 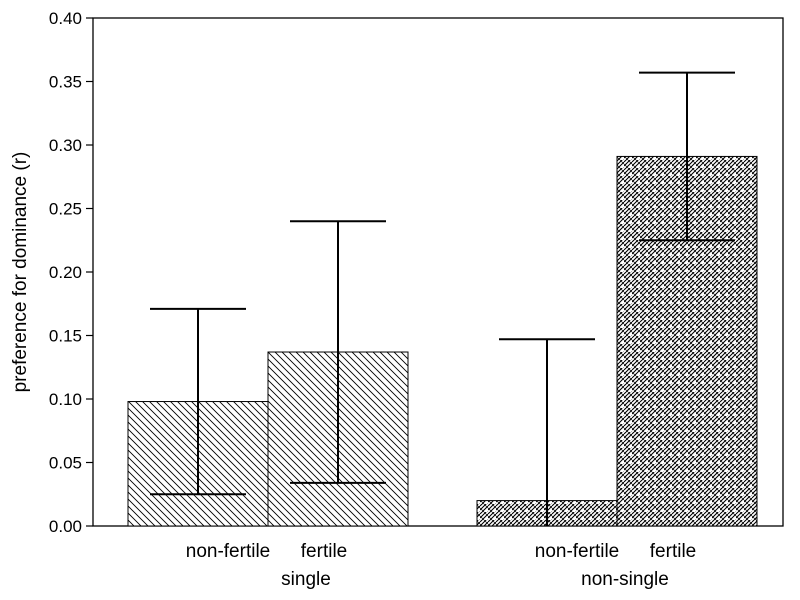 I want to click on y-tick-label: 0.20, so click(x=65, y=272).